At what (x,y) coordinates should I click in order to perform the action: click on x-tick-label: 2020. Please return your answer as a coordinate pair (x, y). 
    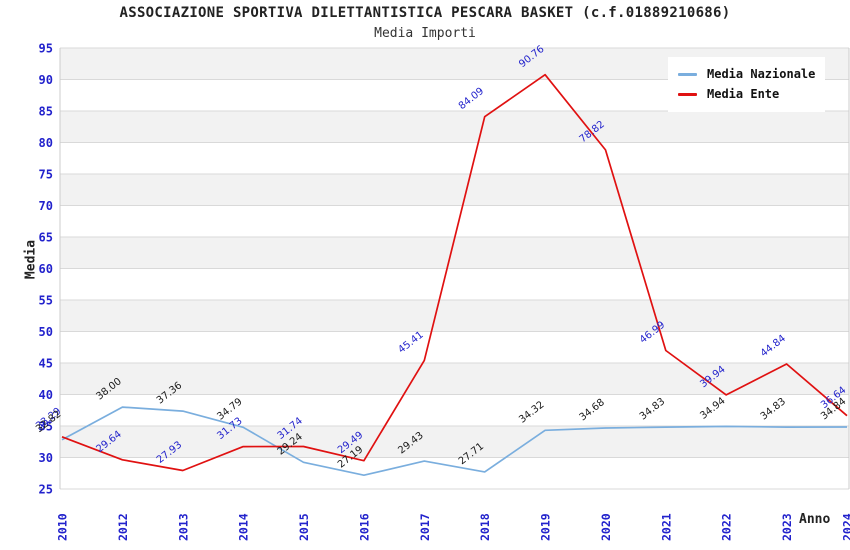
    Looking at the image, I should click on (606, 527).